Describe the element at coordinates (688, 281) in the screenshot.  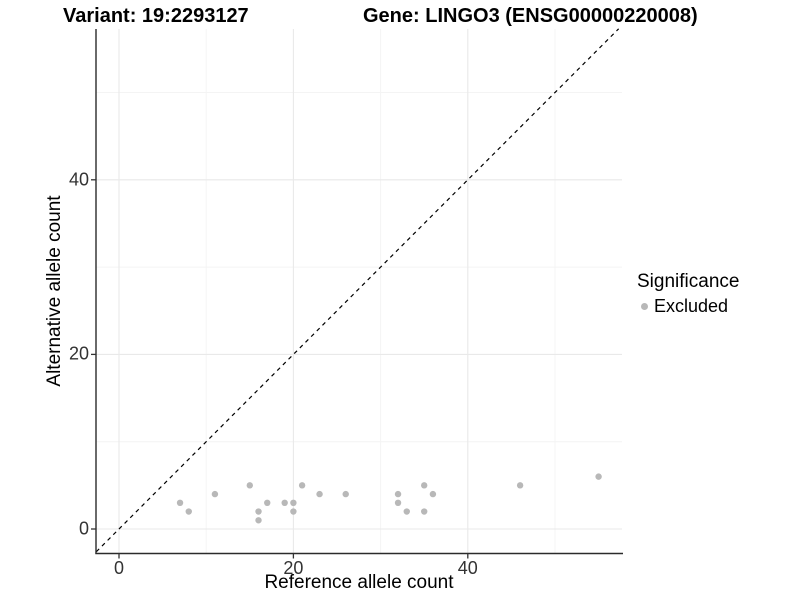
I see `legend-title: Significance` at that location.